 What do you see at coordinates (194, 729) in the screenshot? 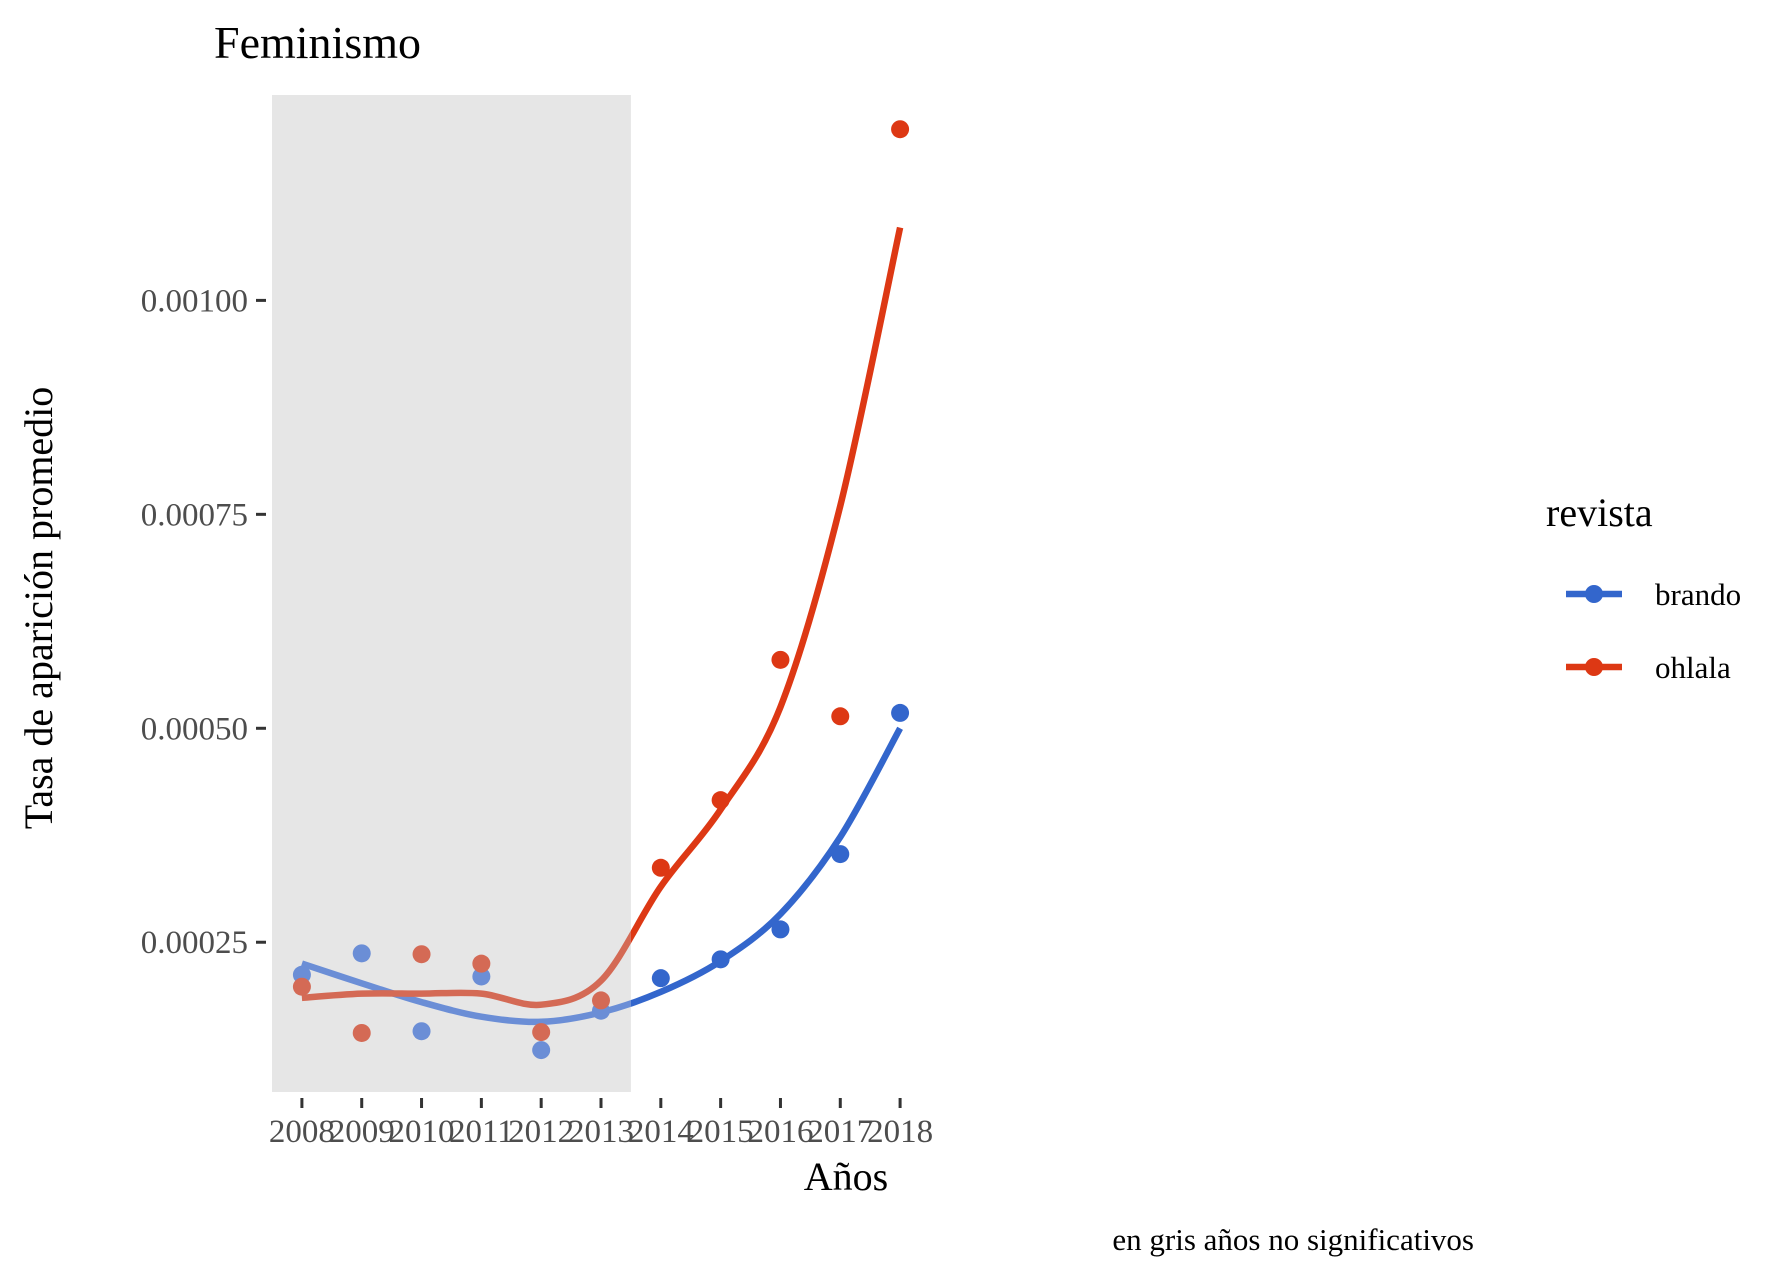
I see `y-tick-label: 0.00050` at bounding box center [194, 729].